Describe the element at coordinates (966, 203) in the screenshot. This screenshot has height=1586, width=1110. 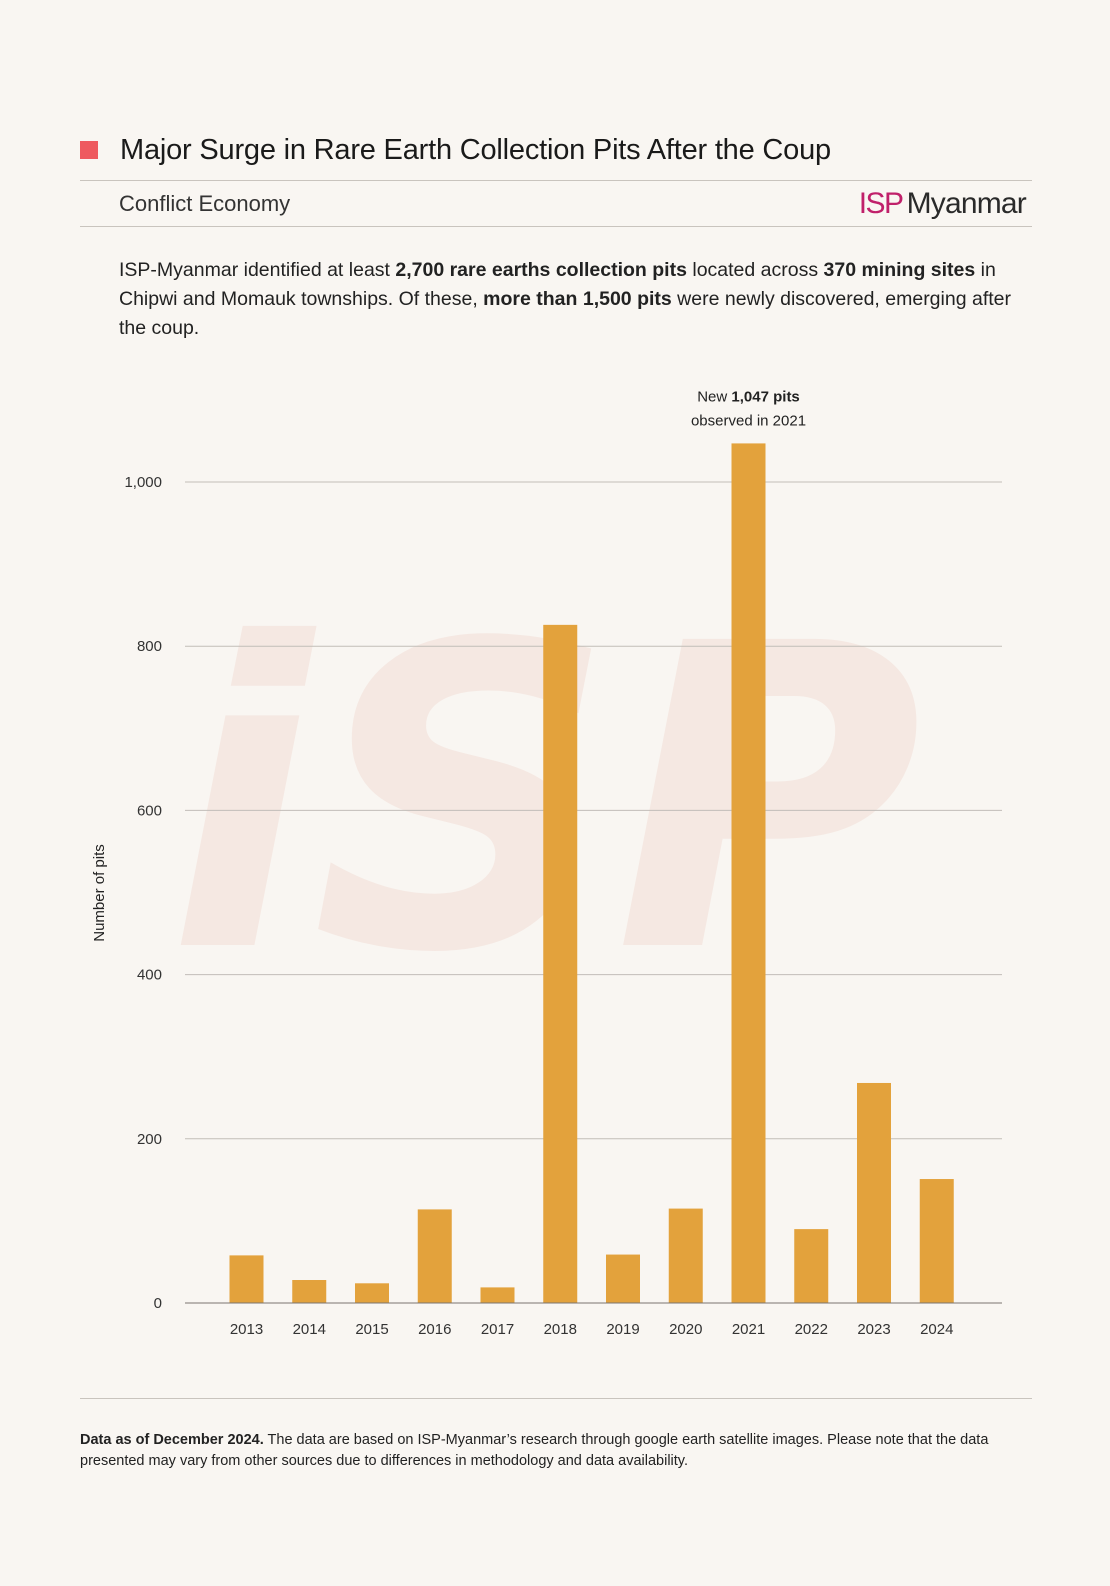
I see `logo-name-text: Myanmar` at that location.